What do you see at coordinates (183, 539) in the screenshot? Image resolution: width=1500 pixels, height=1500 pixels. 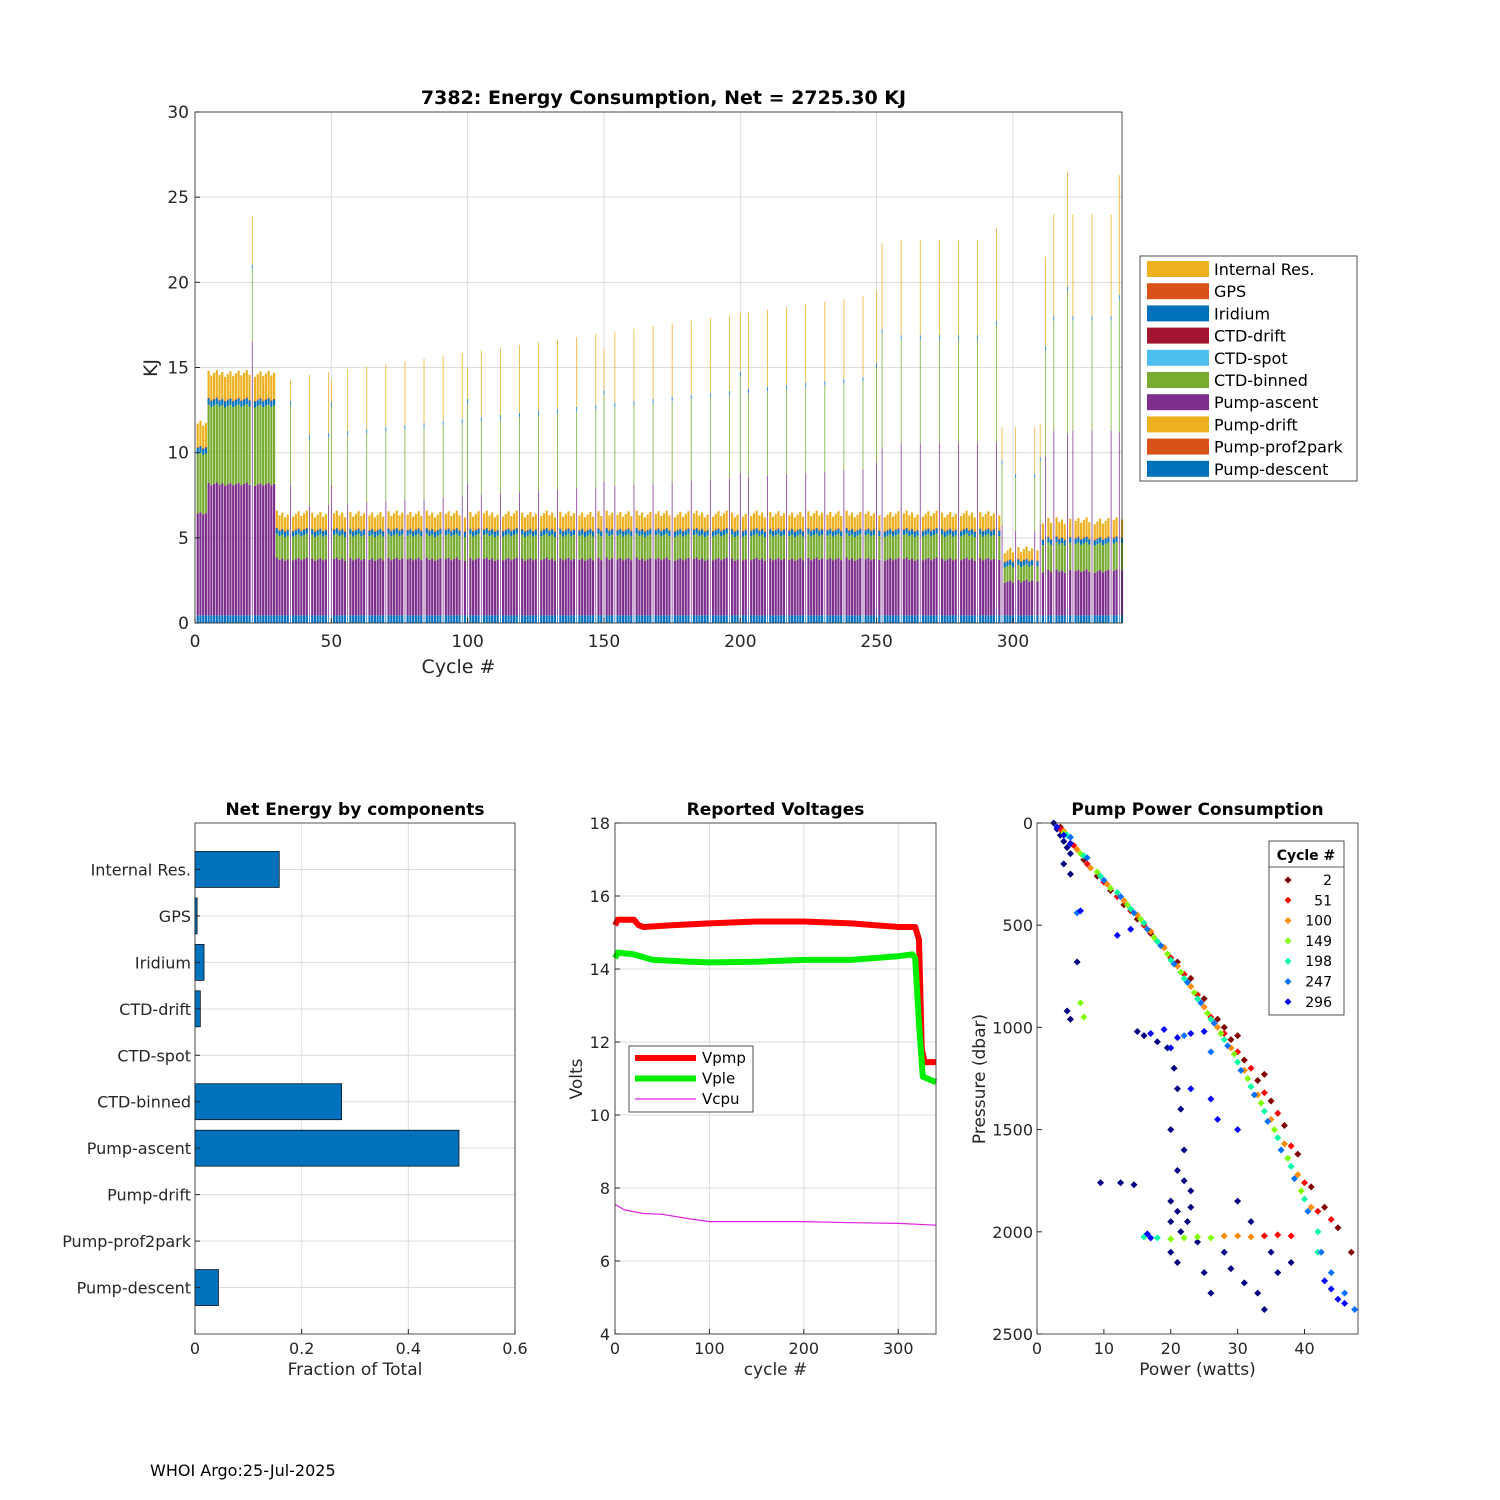 I see `energy-ytick-label: 5` at bounding box center [183, 539].